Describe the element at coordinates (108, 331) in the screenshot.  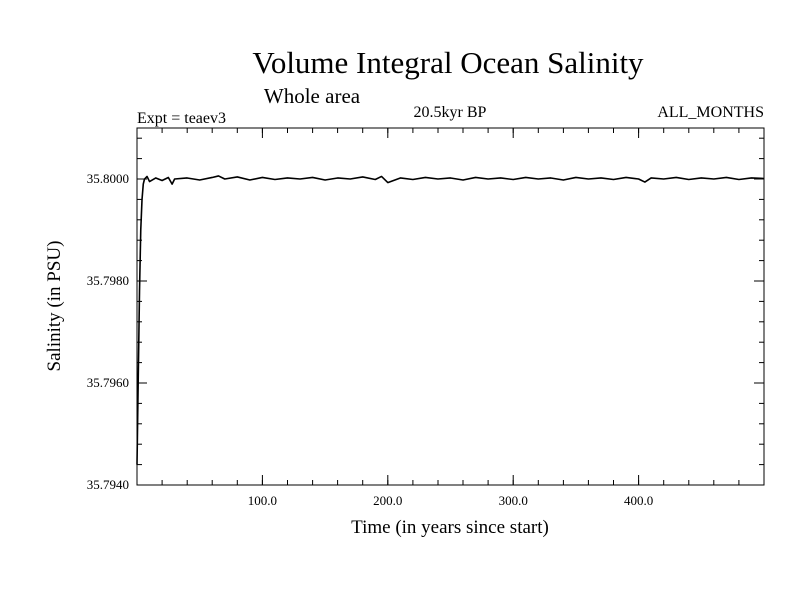
I see `y-tick-labels: 35.7940 35.7960 35.7980 35.8000` at that location.